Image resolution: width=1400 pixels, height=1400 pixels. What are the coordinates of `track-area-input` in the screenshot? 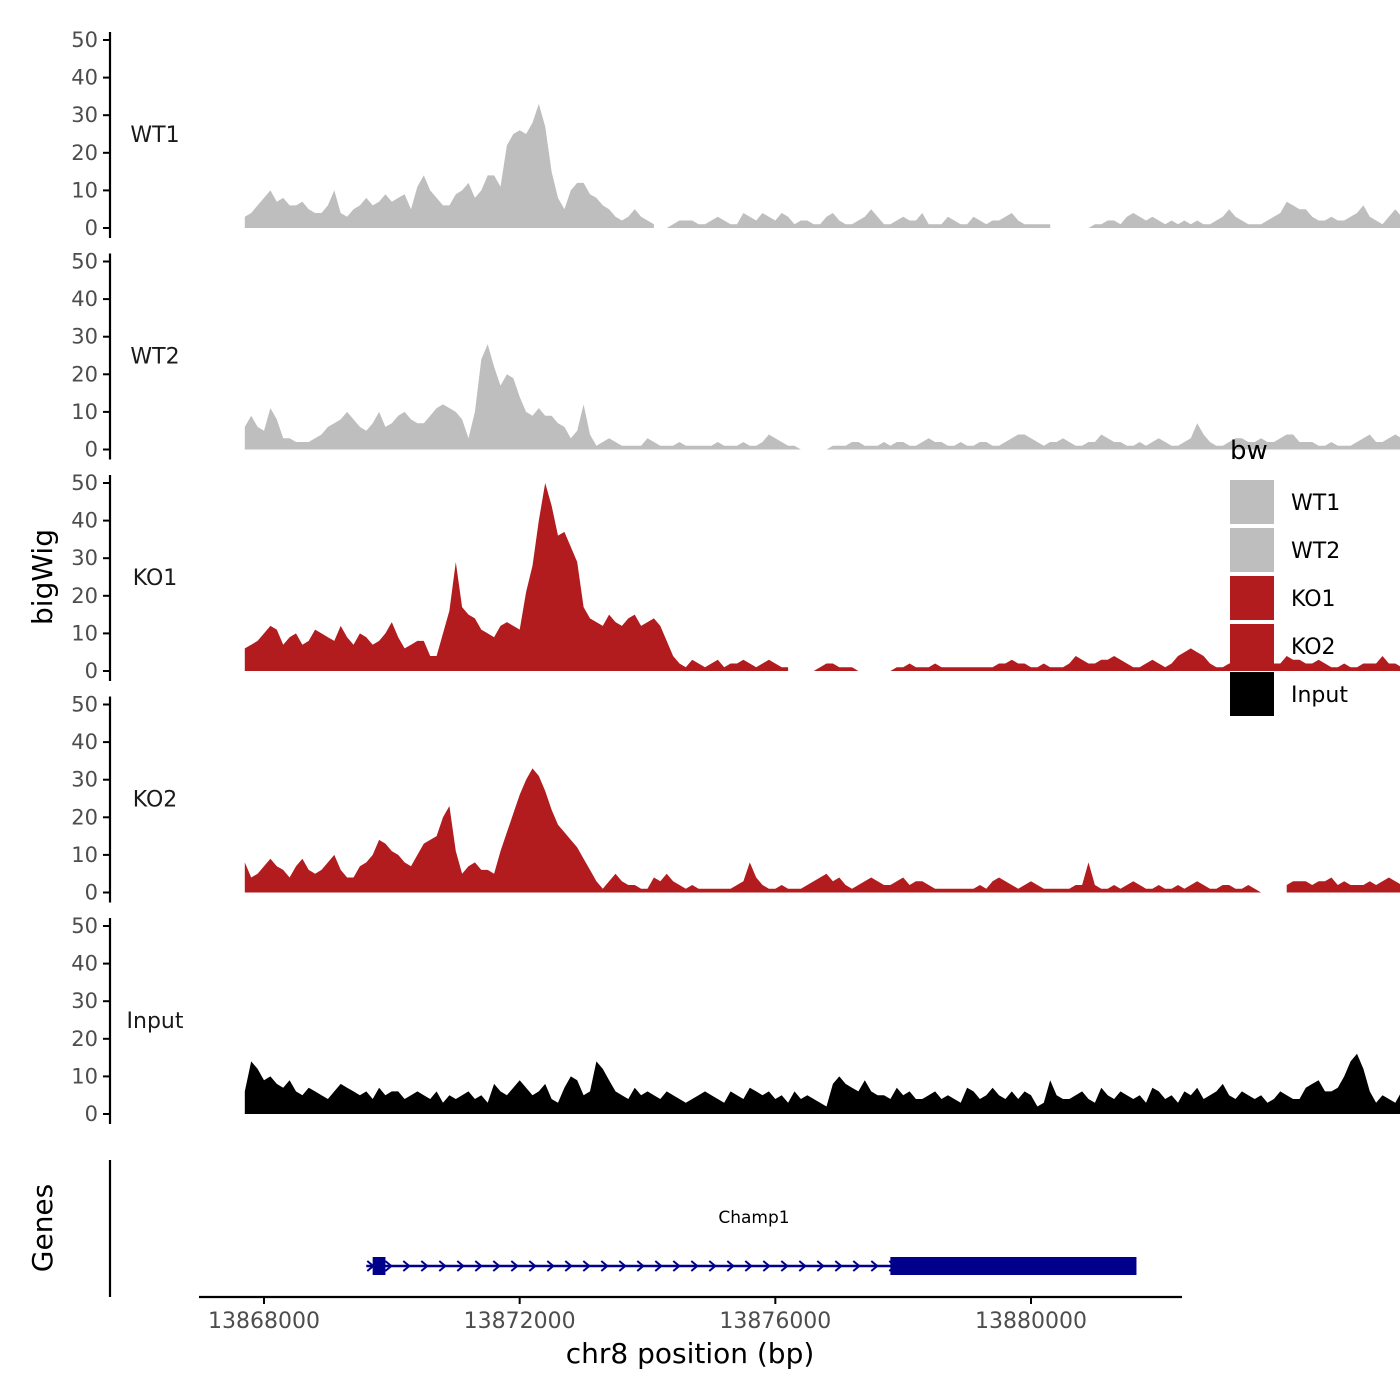 It's located at (822, 1083).